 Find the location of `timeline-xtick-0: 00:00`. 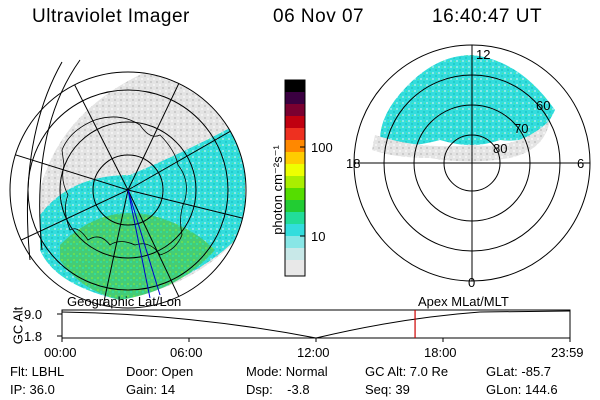

timeline-xtick-0: 00:00 is located at coordinates (60, 352).